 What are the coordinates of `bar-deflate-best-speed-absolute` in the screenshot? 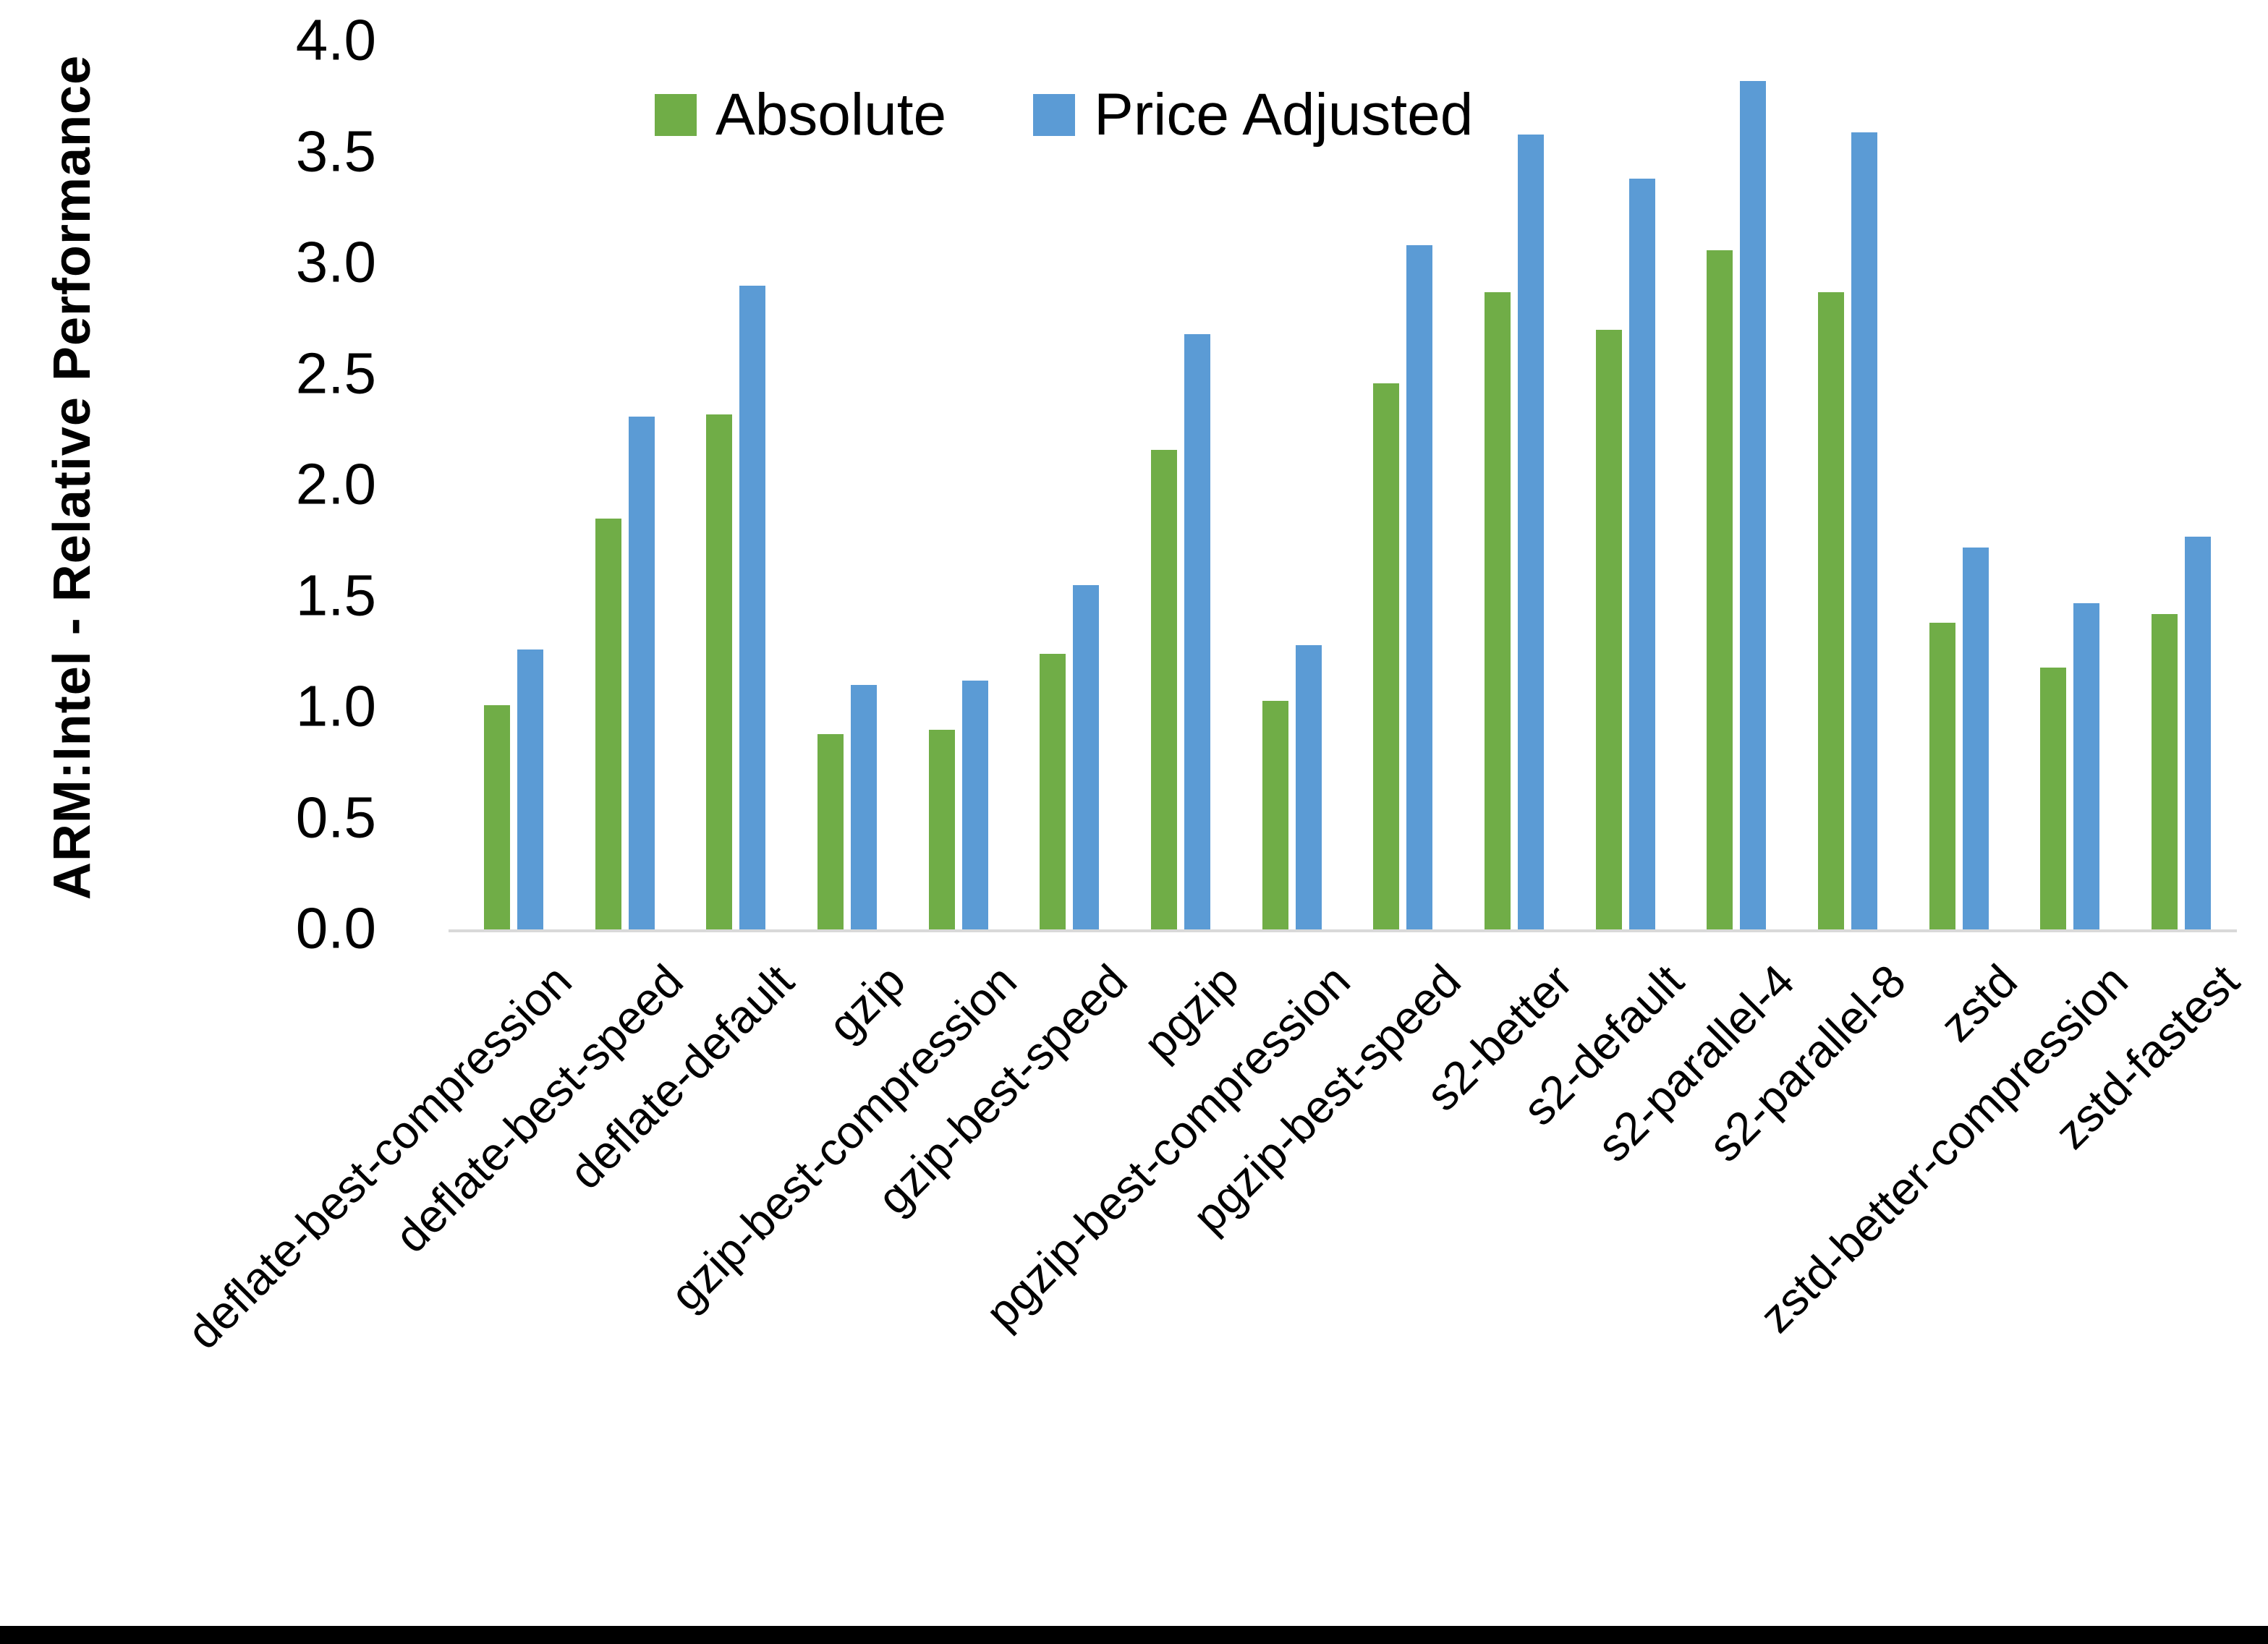 It's located at (608, 724).